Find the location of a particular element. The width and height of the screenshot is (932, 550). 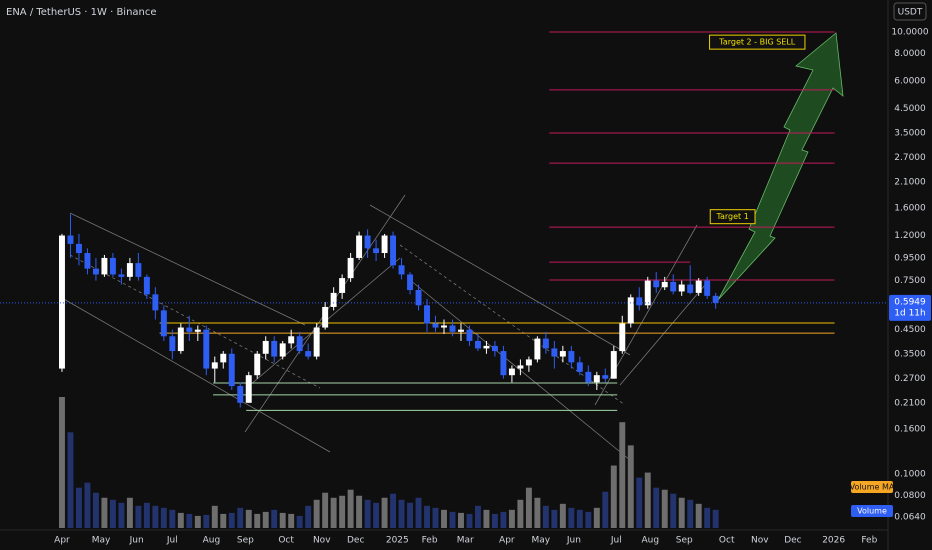

currency-box is located at coordinates (910, 11).